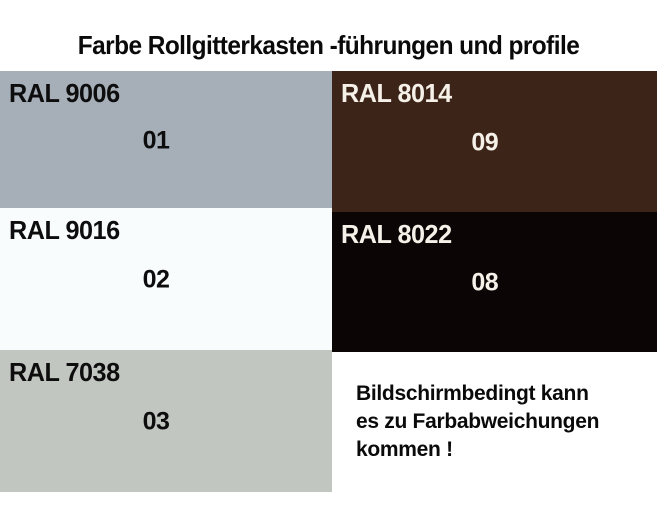 The width and height of the screenshot is (657, 525). Describe the element at coordinates (485, 142) in the screenshot. I see `option-number: 09` at that location.